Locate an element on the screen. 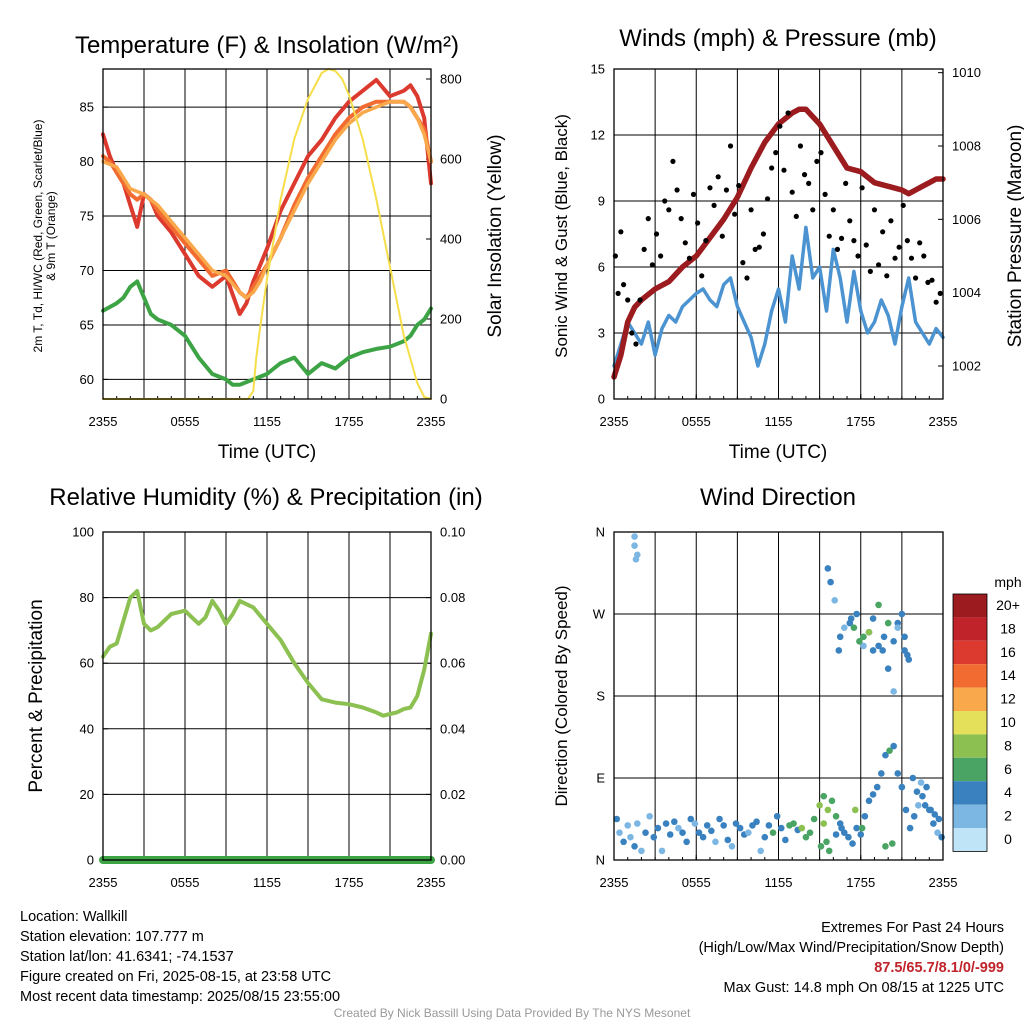 Image resolution: width=1024 pixels, height=1024 pixels. colorbar-border is located at coordinates (970, 722).